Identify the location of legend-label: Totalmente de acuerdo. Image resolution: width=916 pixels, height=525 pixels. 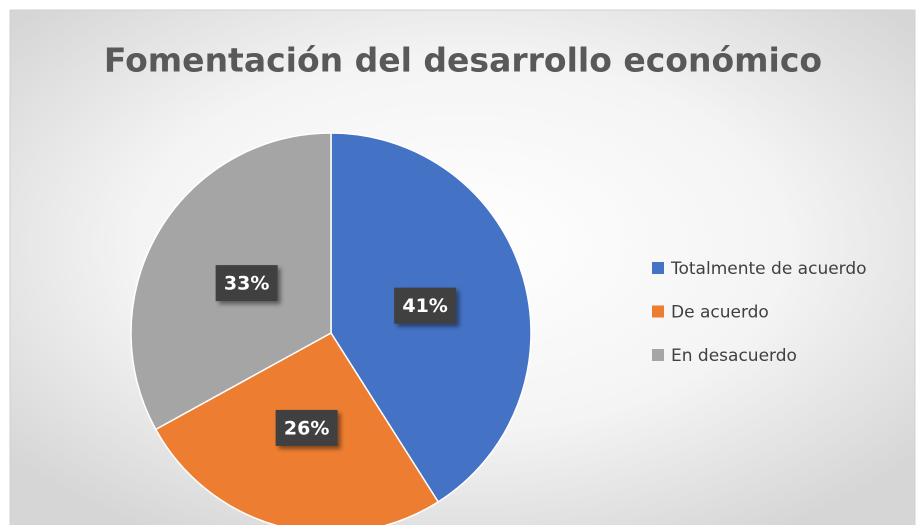
(768, 269).